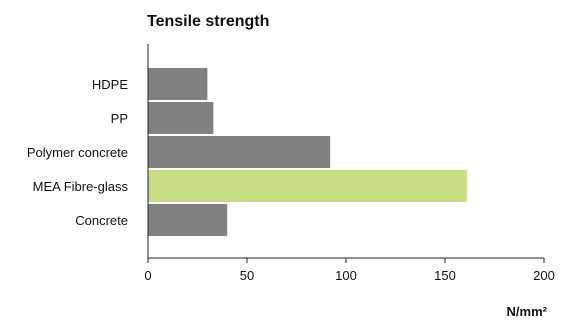 Image resolution: width=561 pixels, height=325 pixels. What do you see at coordinates (178, 84) in the screenshot?
I see `bar-hdpe` at bounding box center [178, 84].